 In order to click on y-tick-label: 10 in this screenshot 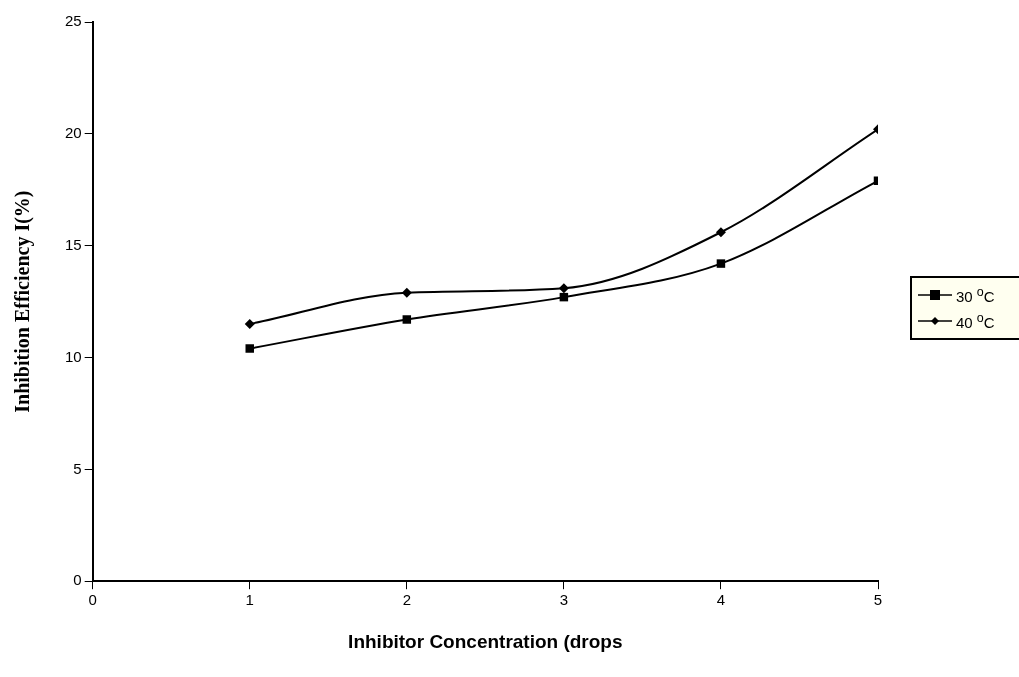, I will do `click(73, 356)`.